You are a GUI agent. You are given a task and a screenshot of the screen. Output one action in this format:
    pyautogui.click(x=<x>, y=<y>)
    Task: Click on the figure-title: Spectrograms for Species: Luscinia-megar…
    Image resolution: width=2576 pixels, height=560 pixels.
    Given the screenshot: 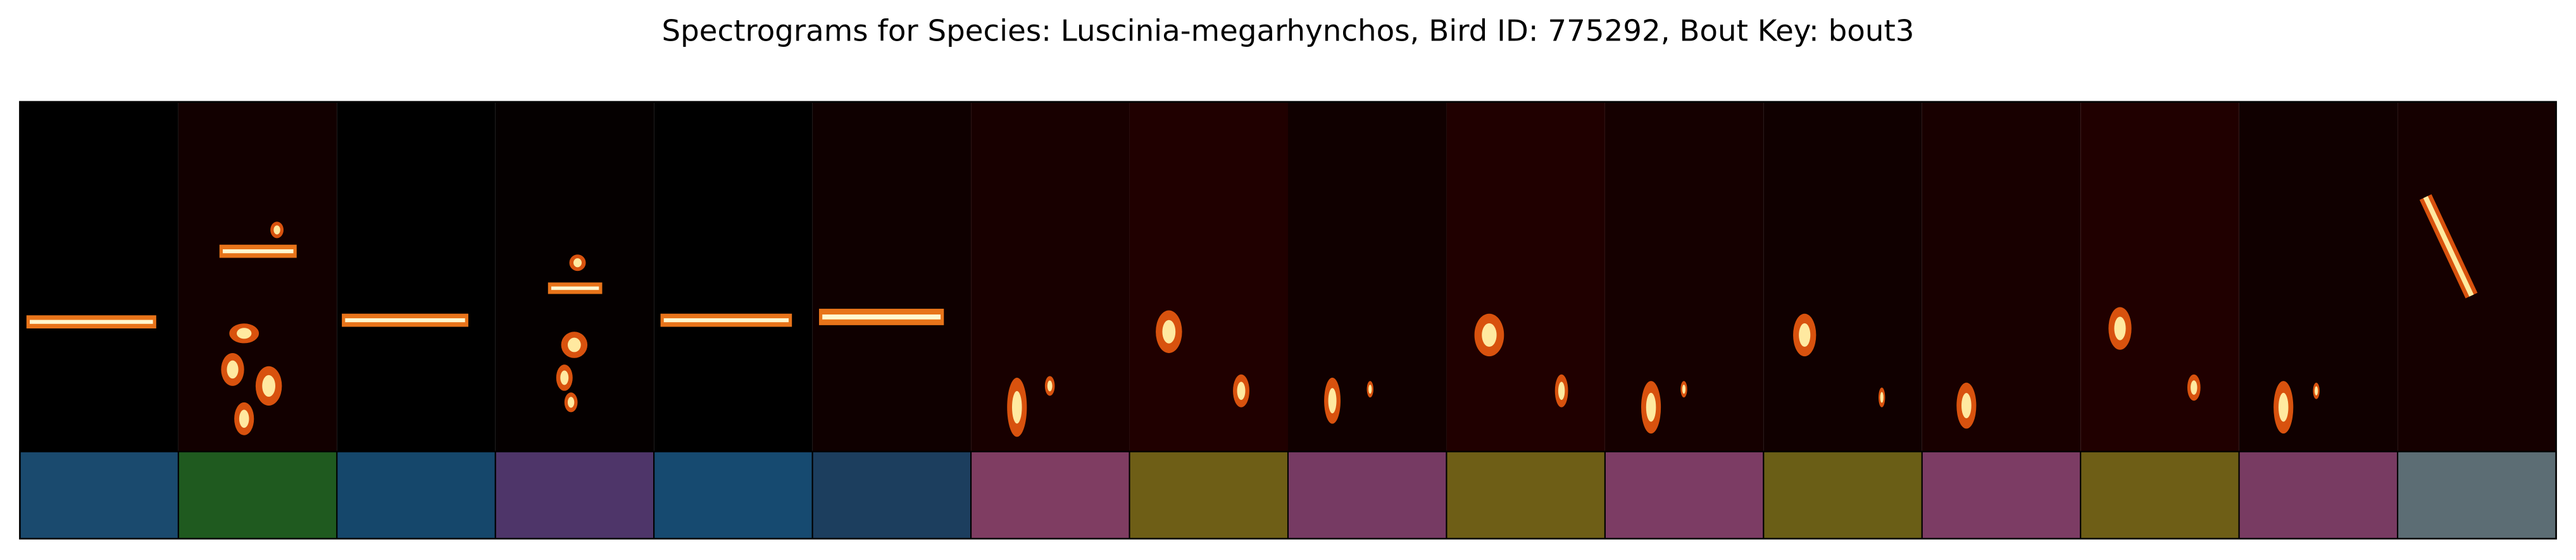 What is the action you would take?
    pyautogui.click(x=1288, y=31)
    